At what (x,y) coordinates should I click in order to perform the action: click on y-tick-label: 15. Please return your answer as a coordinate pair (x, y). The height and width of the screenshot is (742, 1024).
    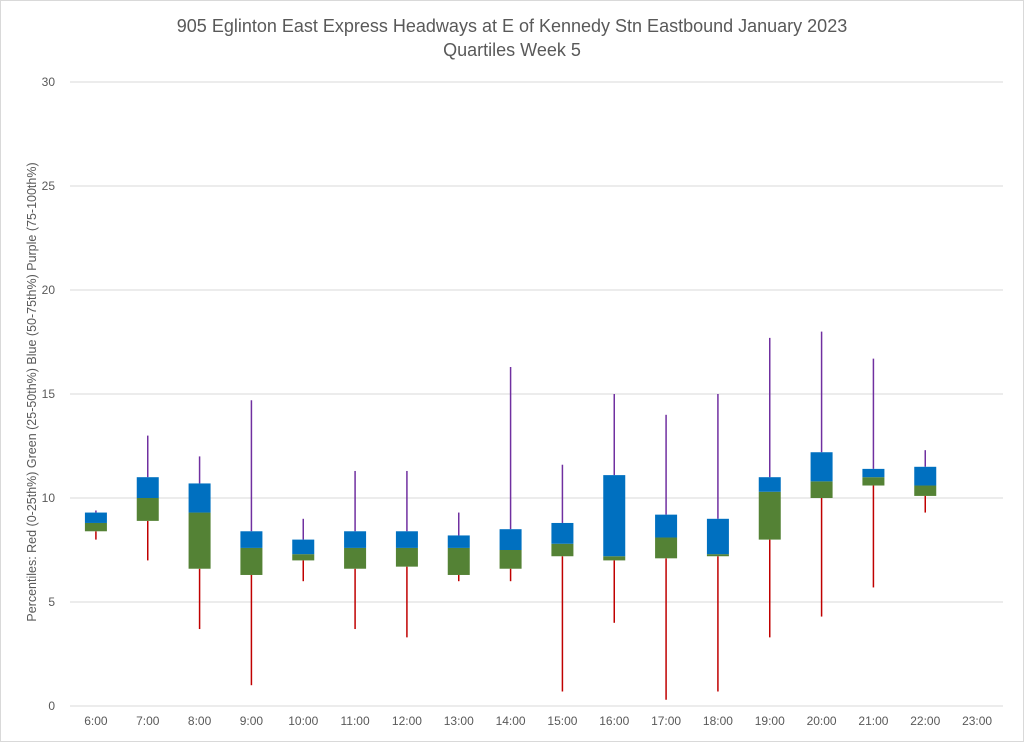
    Looking at the image, I should click on (49, 394).